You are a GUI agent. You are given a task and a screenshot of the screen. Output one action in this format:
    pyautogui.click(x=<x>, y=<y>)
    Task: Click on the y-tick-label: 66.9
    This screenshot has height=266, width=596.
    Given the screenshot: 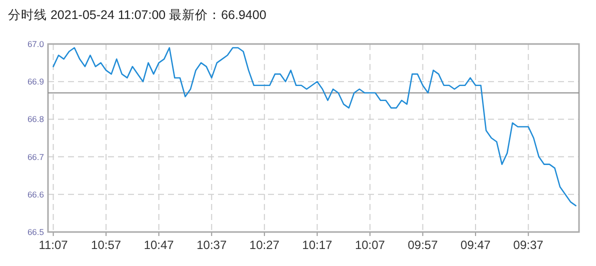 What is the action you would take?
    pyautogui.click(x=35, y=81)
    